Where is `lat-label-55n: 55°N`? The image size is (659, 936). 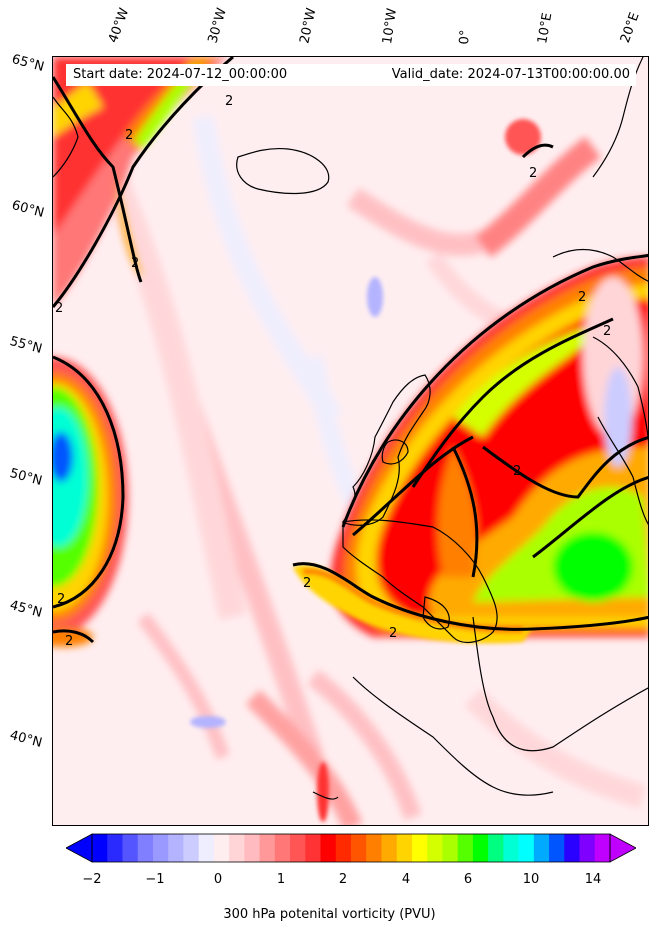
lat-label-55n: 55°N is located at coordinates (26, 345).